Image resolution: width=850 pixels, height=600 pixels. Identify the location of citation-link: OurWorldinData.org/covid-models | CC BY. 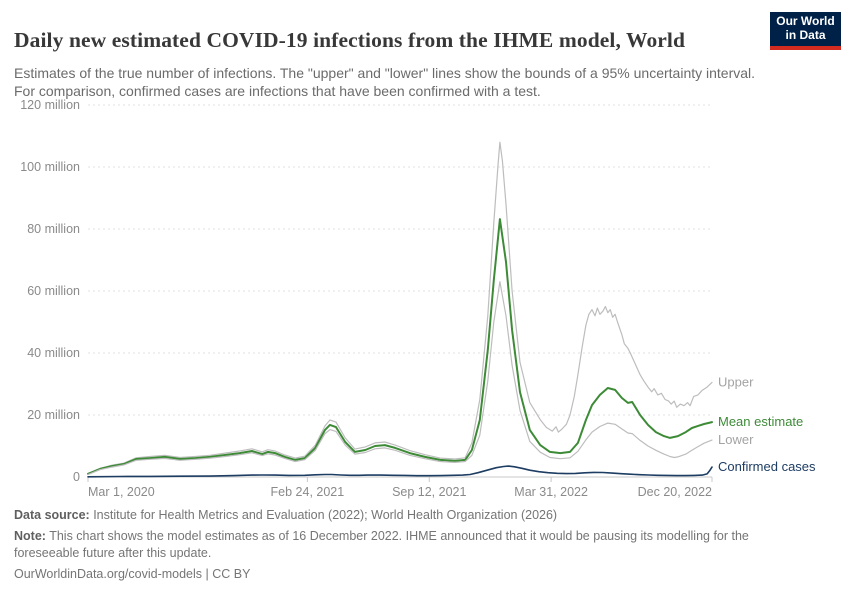
(132, 573).